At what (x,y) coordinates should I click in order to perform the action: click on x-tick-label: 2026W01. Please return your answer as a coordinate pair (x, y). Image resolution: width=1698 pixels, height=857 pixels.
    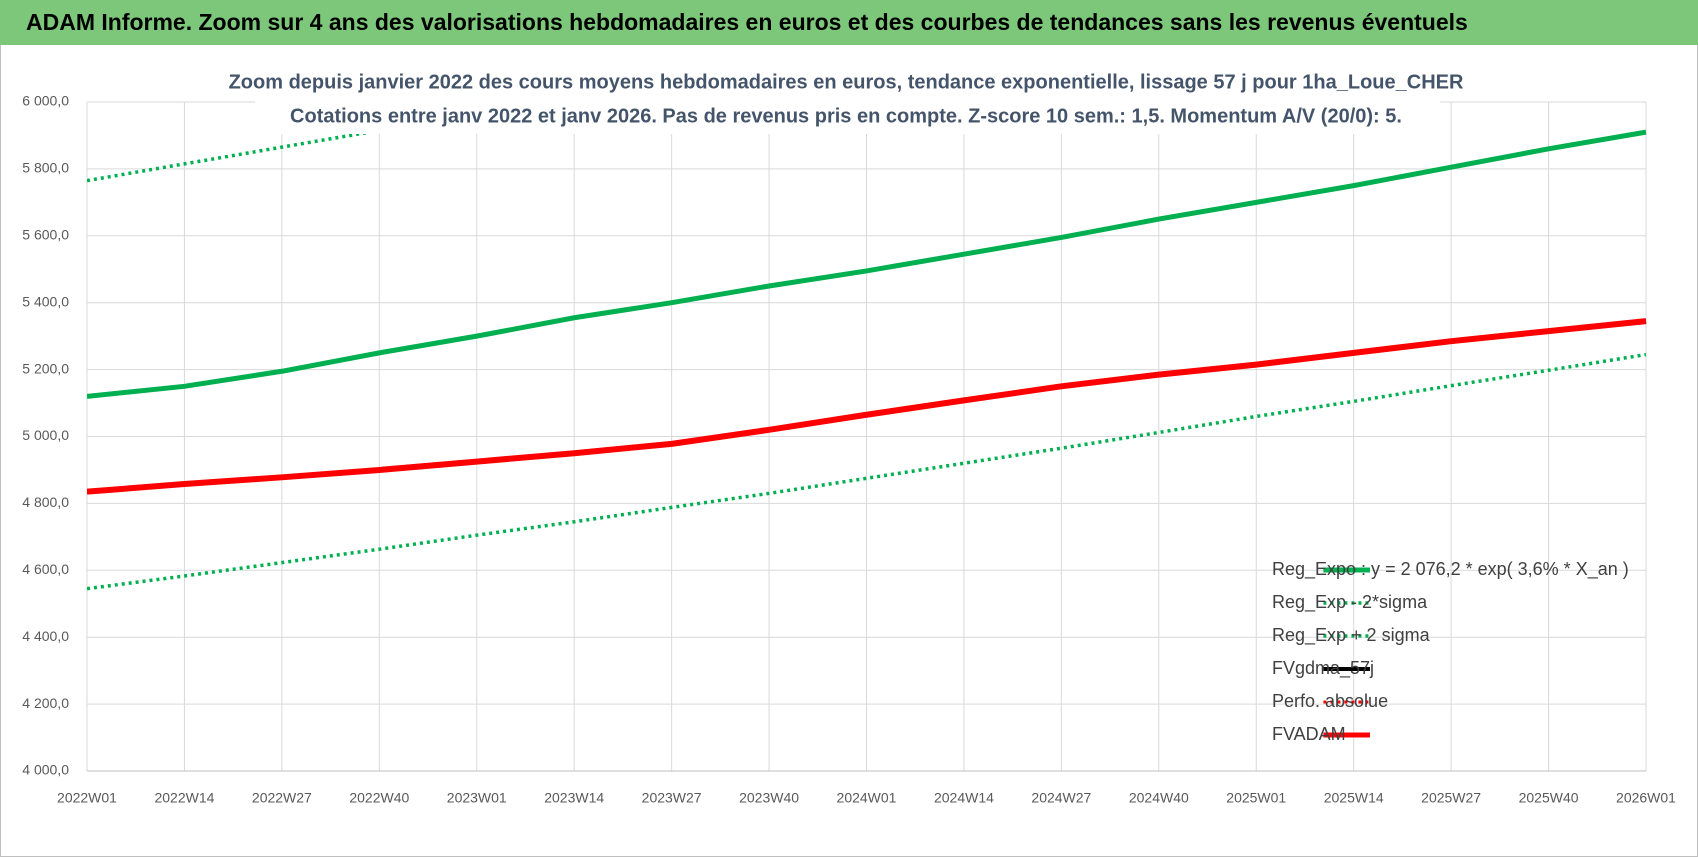
    Looking at the image, I should click on (1646, 798).